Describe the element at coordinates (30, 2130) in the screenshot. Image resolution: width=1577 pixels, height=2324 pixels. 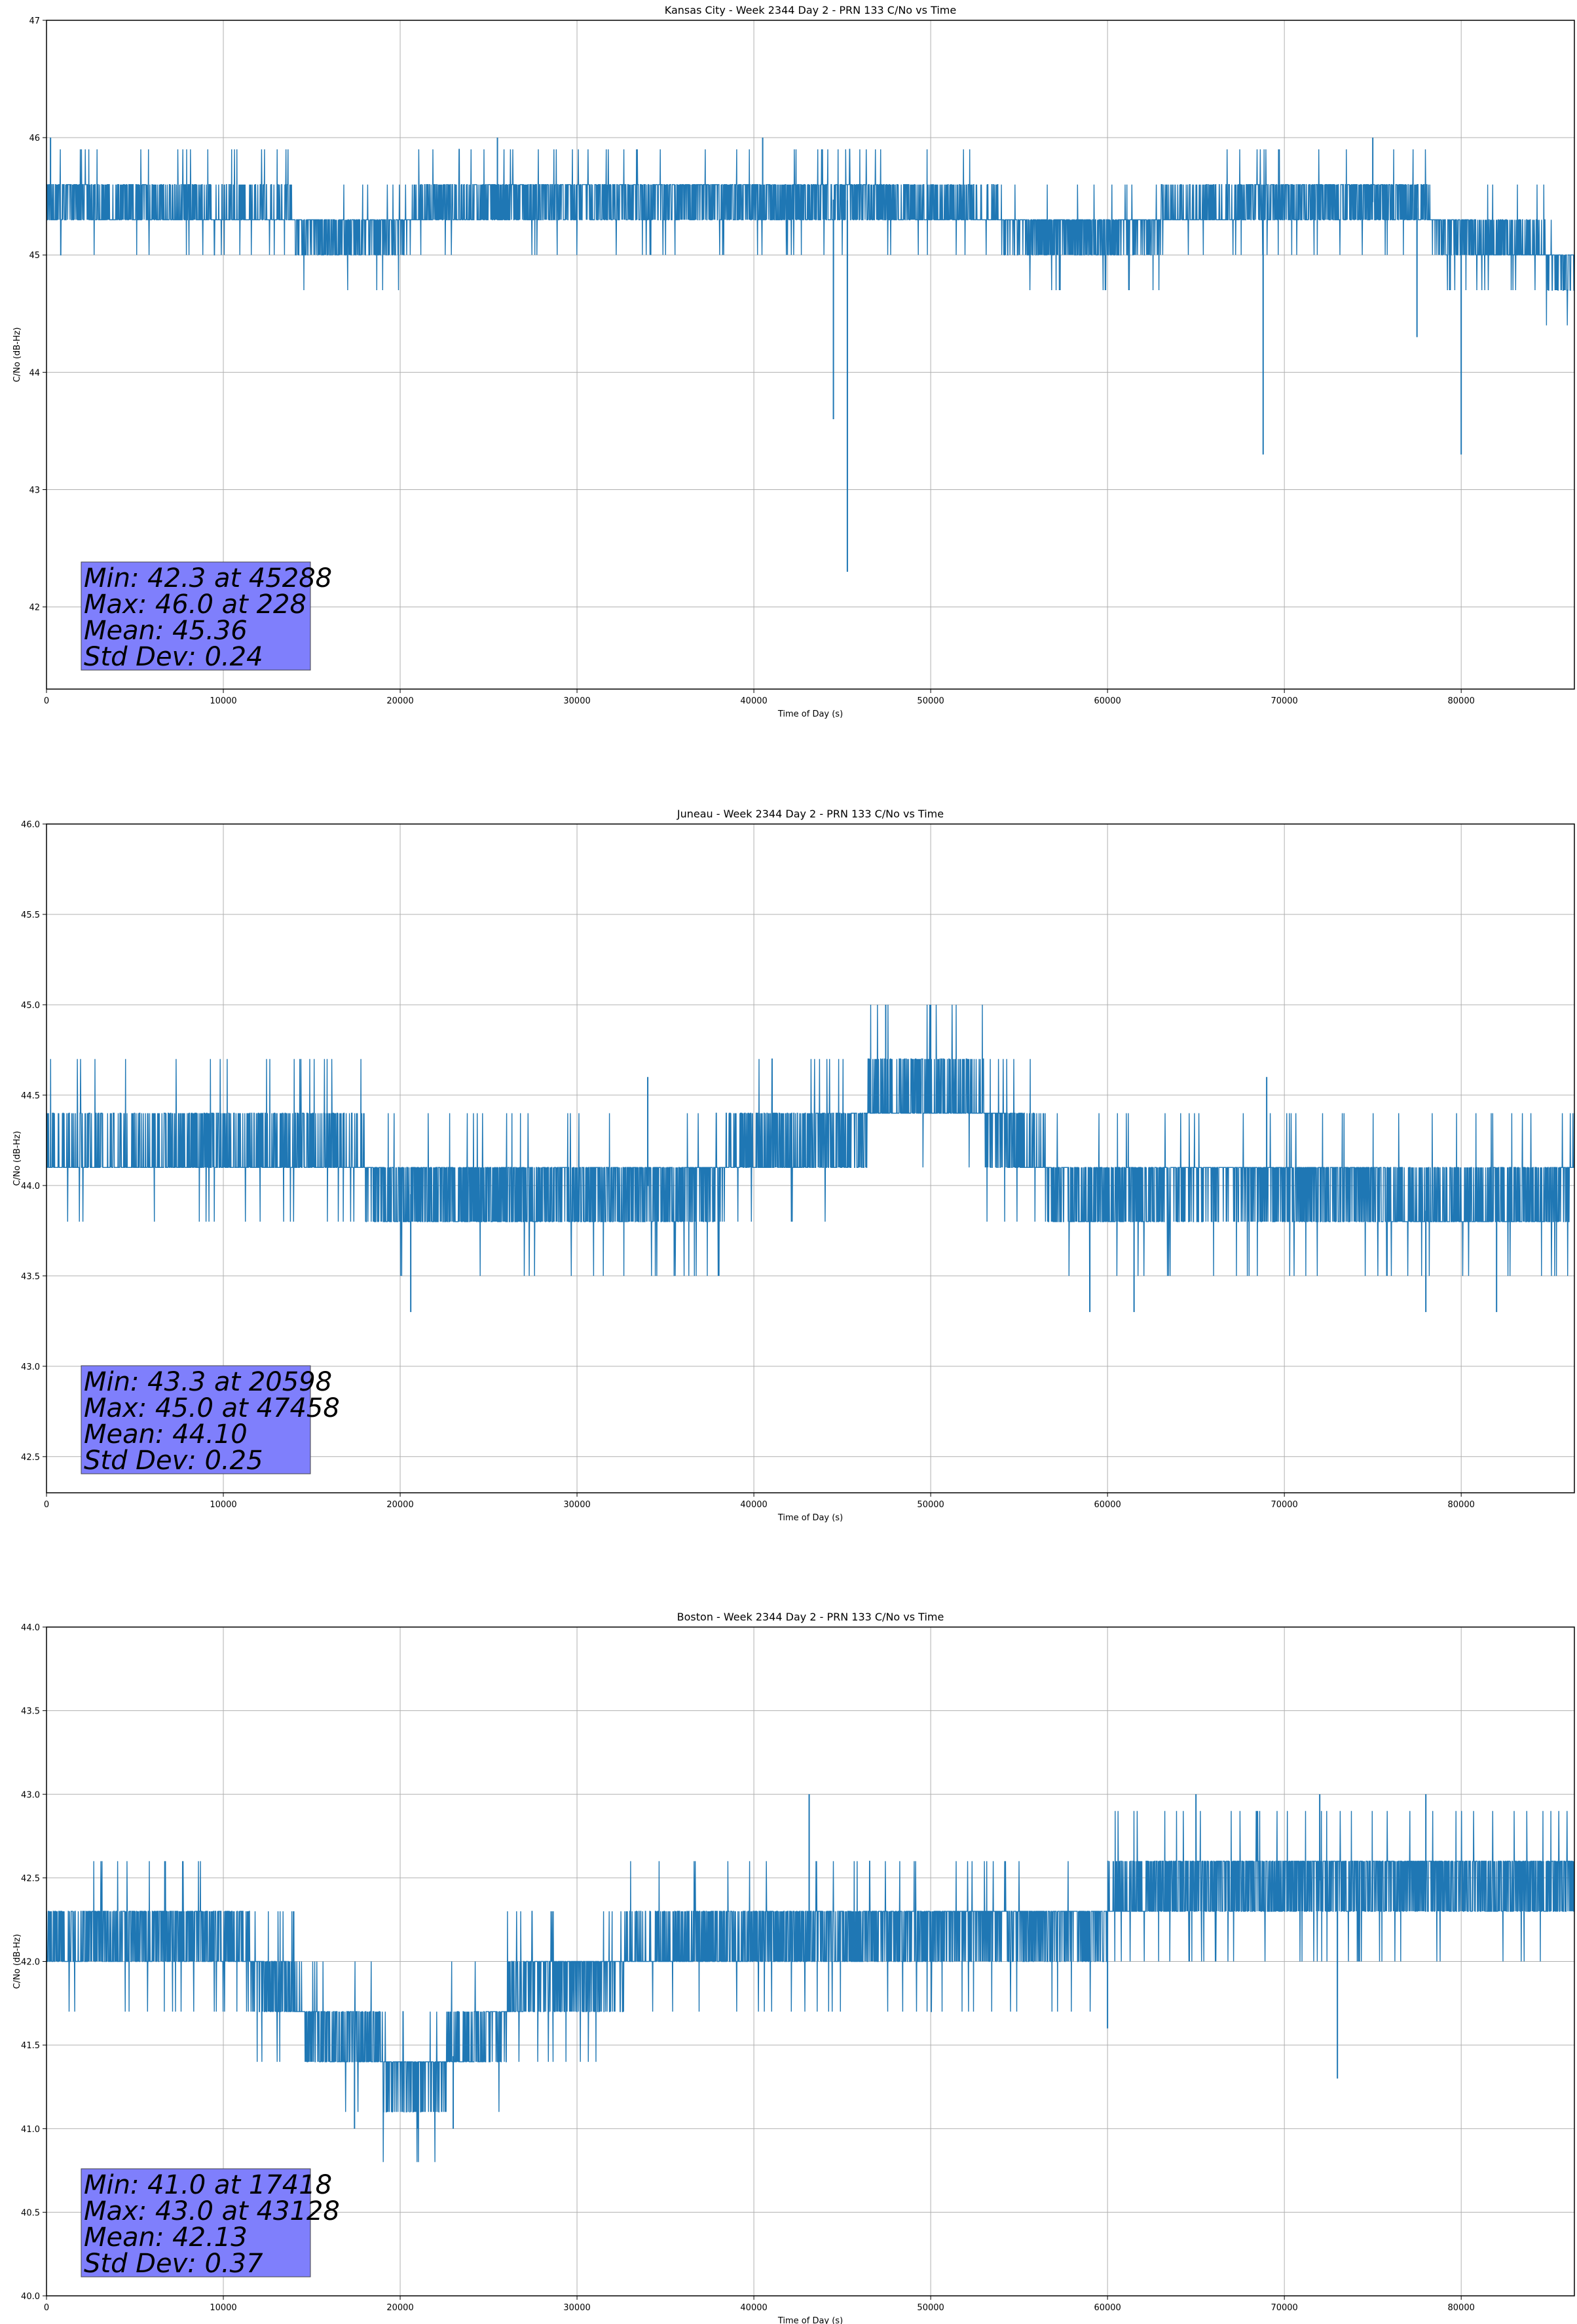
I see `y-tick-label: 41.0` at that location.